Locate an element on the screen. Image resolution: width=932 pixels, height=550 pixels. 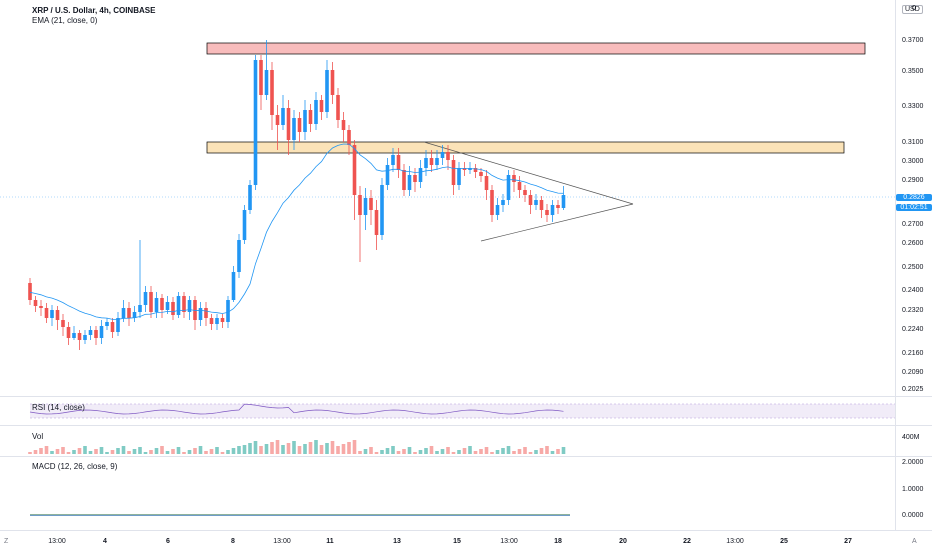
rsi-separator is located at coordinates (466, 396).